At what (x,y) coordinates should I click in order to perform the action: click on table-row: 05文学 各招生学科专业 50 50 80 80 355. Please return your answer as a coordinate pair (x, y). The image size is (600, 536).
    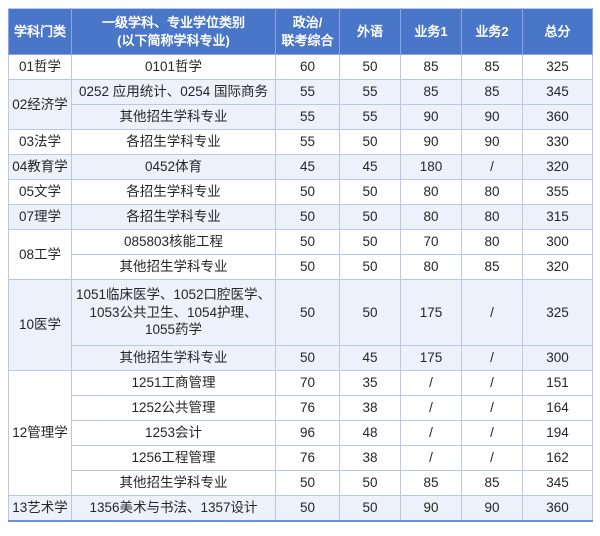
    Looking at the image, I should click on (300, 192).